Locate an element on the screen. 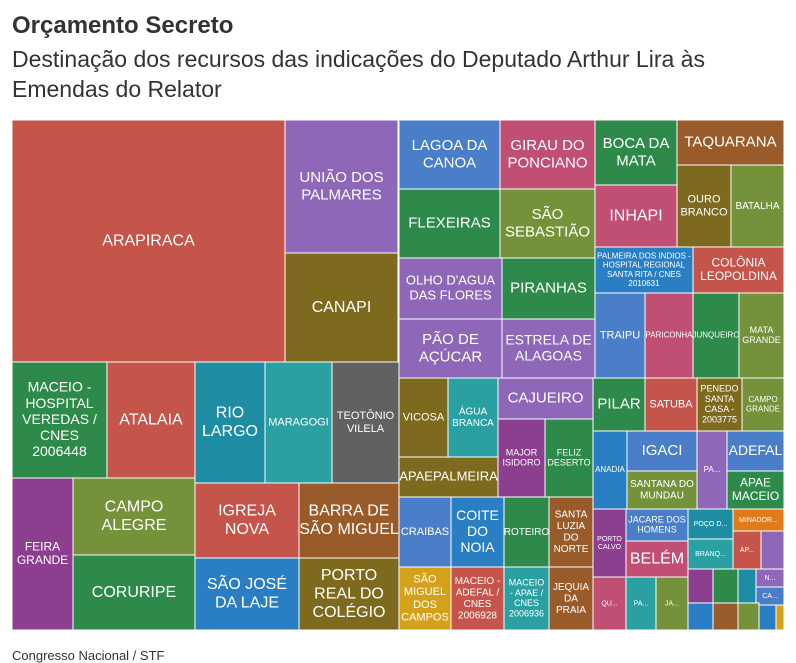 This screenshot has height=663, width=796. treemap-tile: COITE DO NOIACOITE DO NOIA is located at coordinates (477, 532).